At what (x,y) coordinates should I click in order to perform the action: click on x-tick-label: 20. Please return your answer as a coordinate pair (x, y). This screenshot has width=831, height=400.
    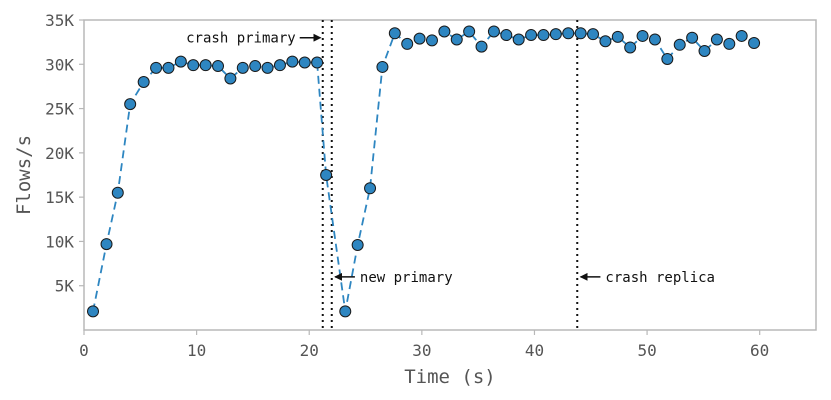
    Looking at the image, I should click on (309, 350).